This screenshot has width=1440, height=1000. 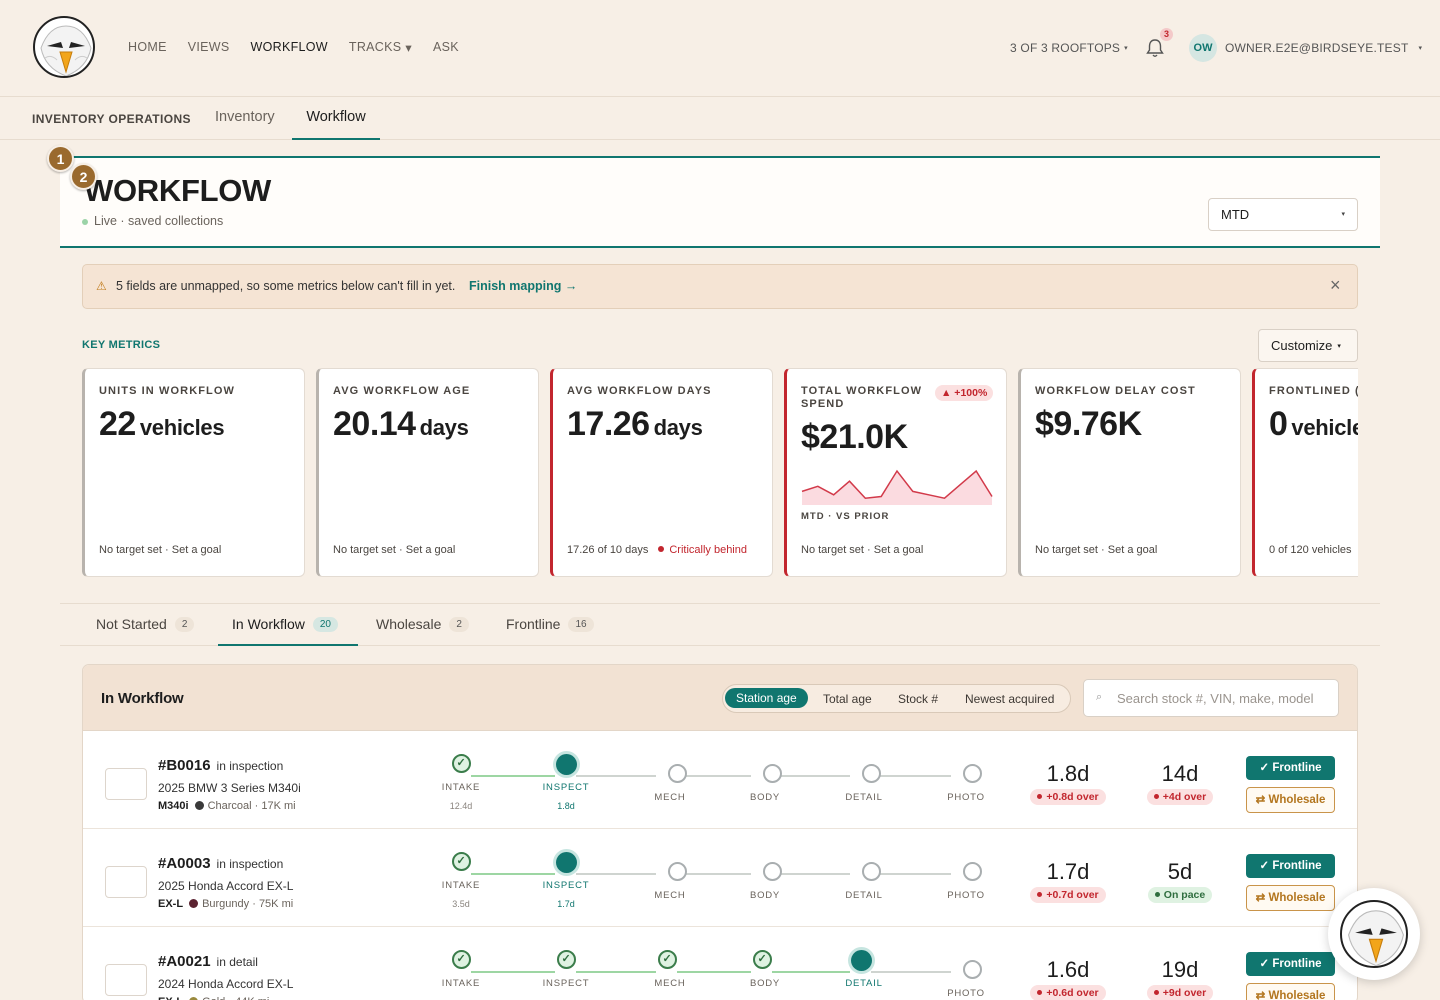 What do you see at coordinates (1211, 698) in the screenshot?
I see `search-input: ⌕ Search stock #, VIN, make, model` at bounding box center [1211, 698].